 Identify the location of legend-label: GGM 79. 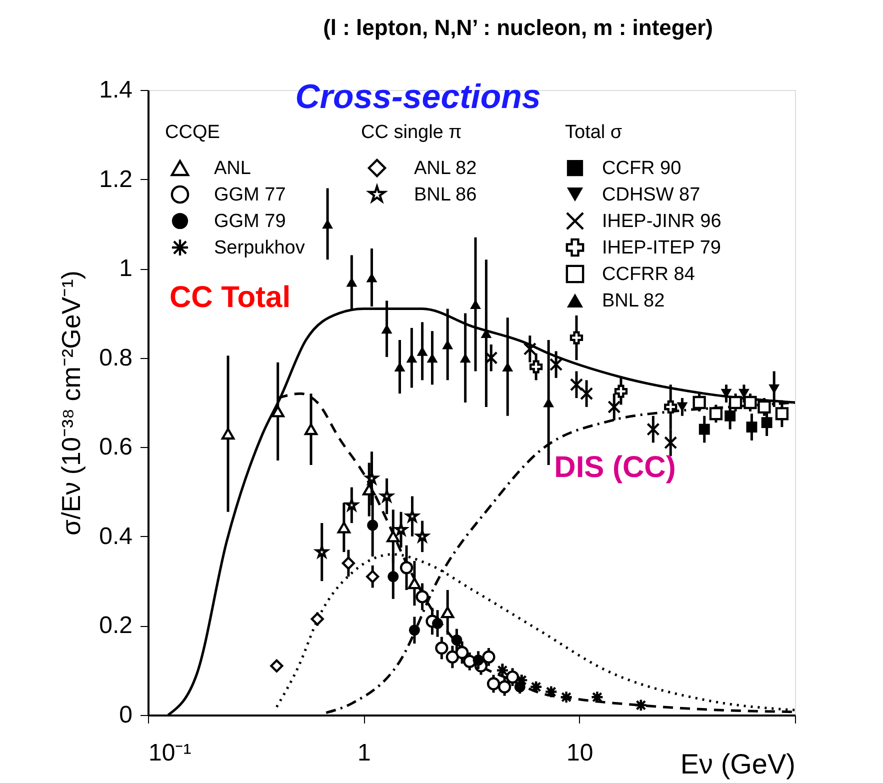
(250, 221).